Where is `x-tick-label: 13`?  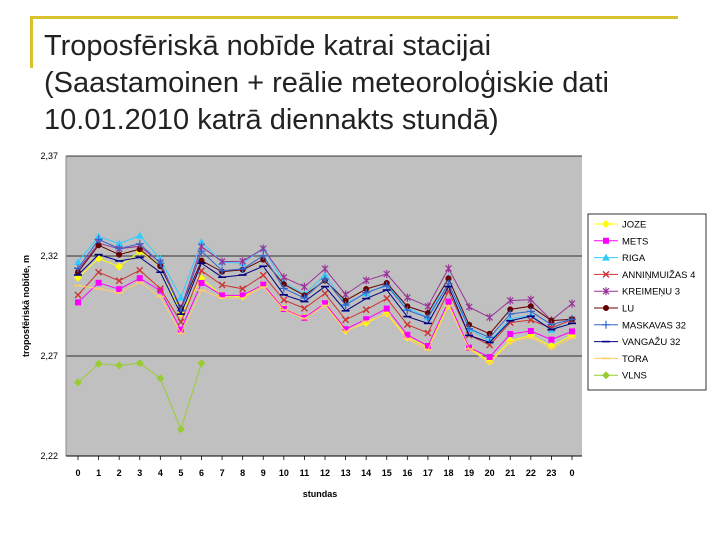
x-tick-label: 13 is located at coordinates (346, 473).